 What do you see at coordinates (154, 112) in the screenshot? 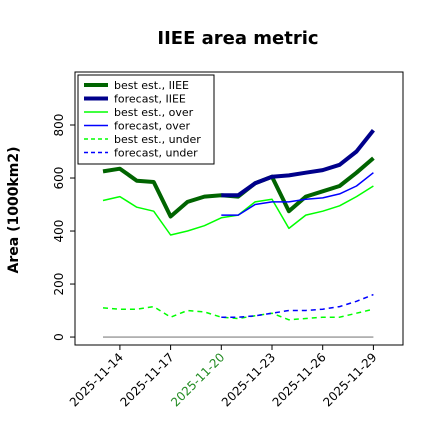
I see `legend-label: best est., over` at bounding box center [154, 112].